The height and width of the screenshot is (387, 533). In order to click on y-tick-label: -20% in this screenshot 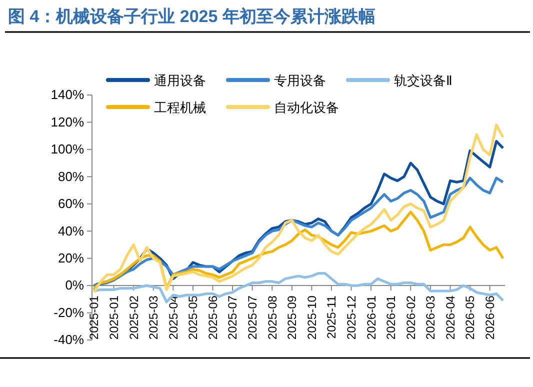, I will do `click(69, 312)`.